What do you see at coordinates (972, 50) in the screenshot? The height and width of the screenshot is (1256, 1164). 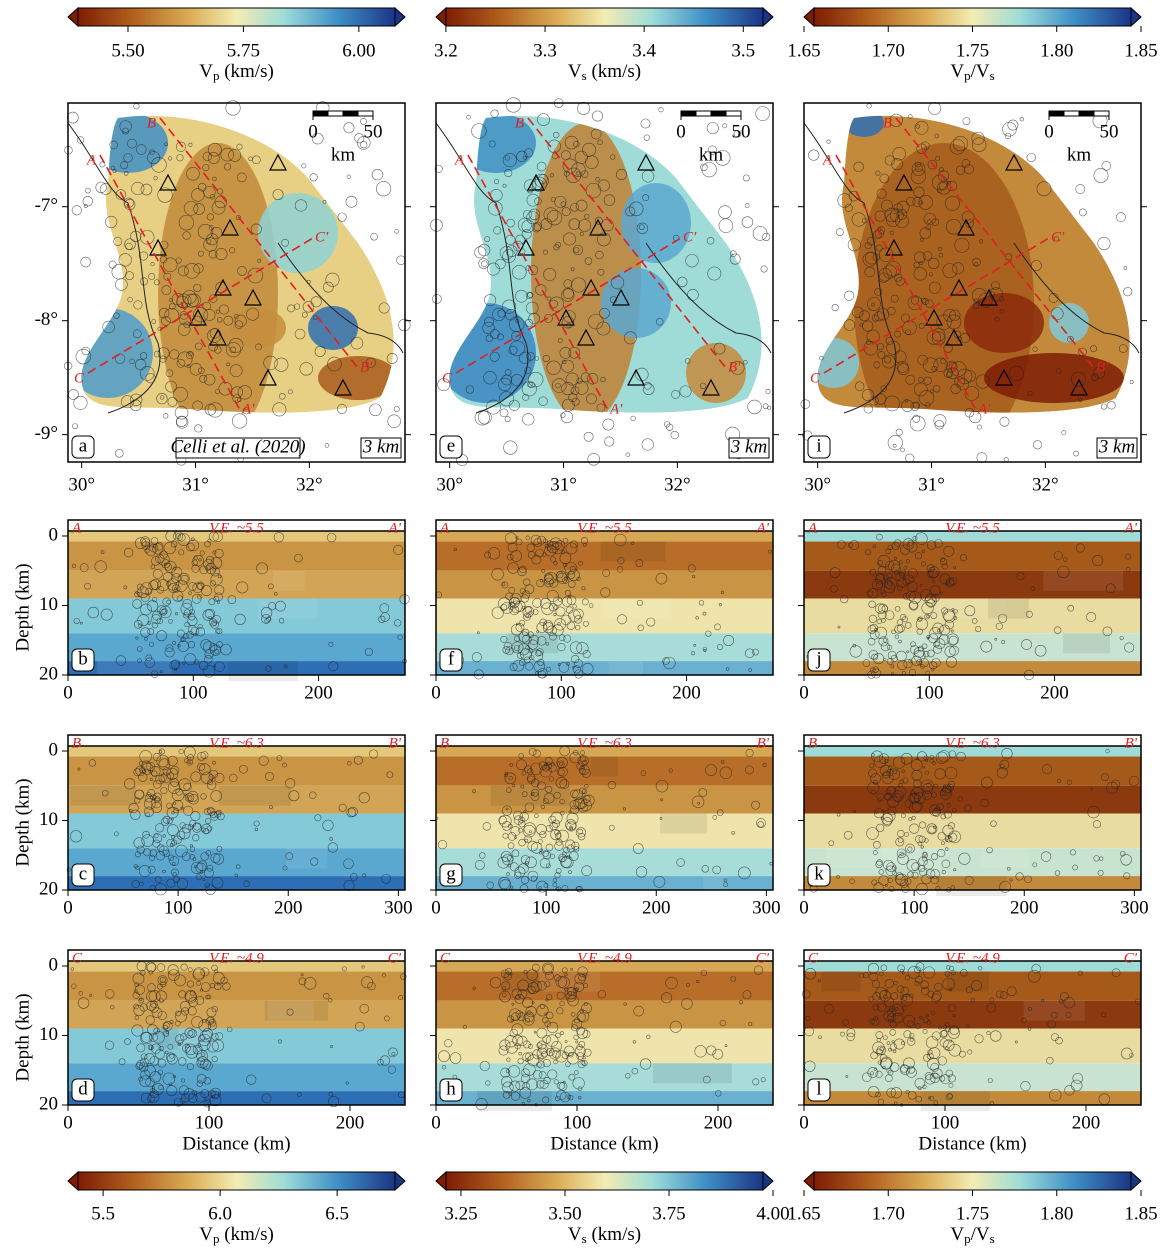 I see `colorbar-tick-label: 1.75` at bounding box center [972, 50].